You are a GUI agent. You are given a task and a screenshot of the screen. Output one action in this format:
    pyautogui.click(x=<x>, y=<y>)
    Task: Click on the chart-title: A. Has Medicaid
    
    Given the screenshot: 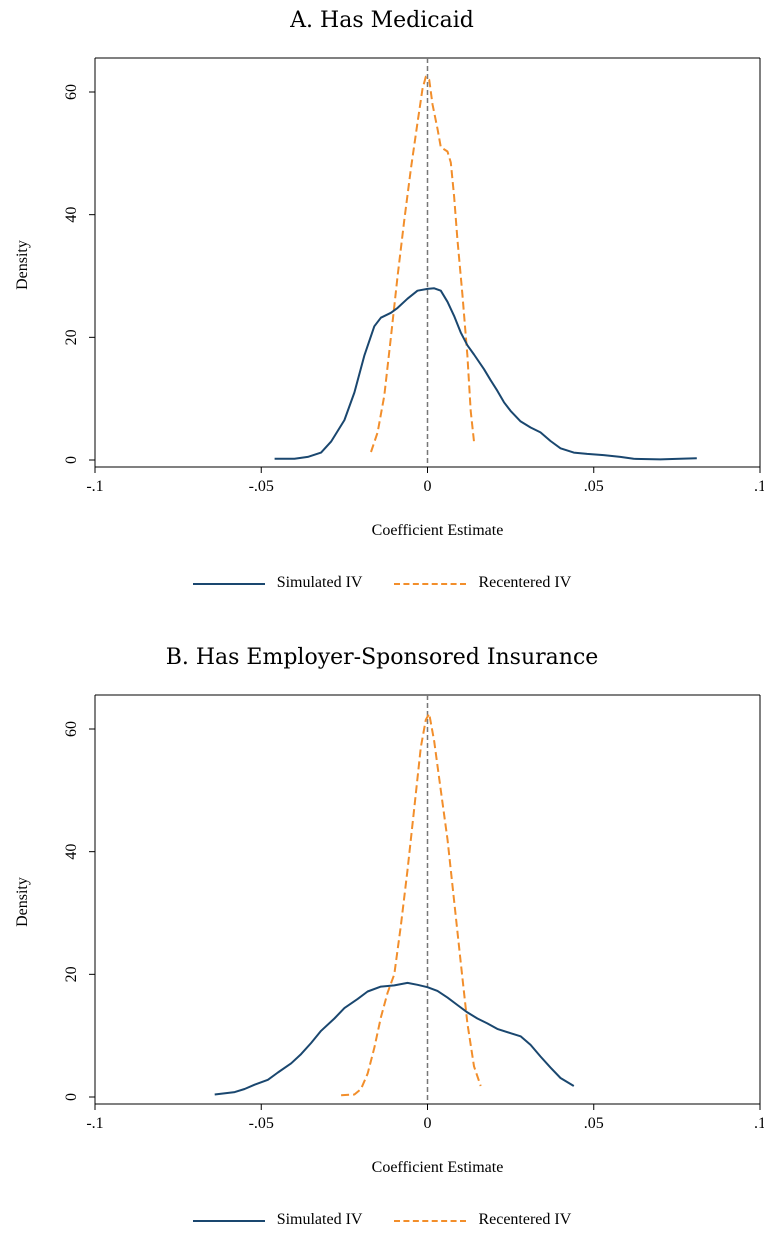 What is the action you would take?
    pyautogui.click(x=382, y=20)
    